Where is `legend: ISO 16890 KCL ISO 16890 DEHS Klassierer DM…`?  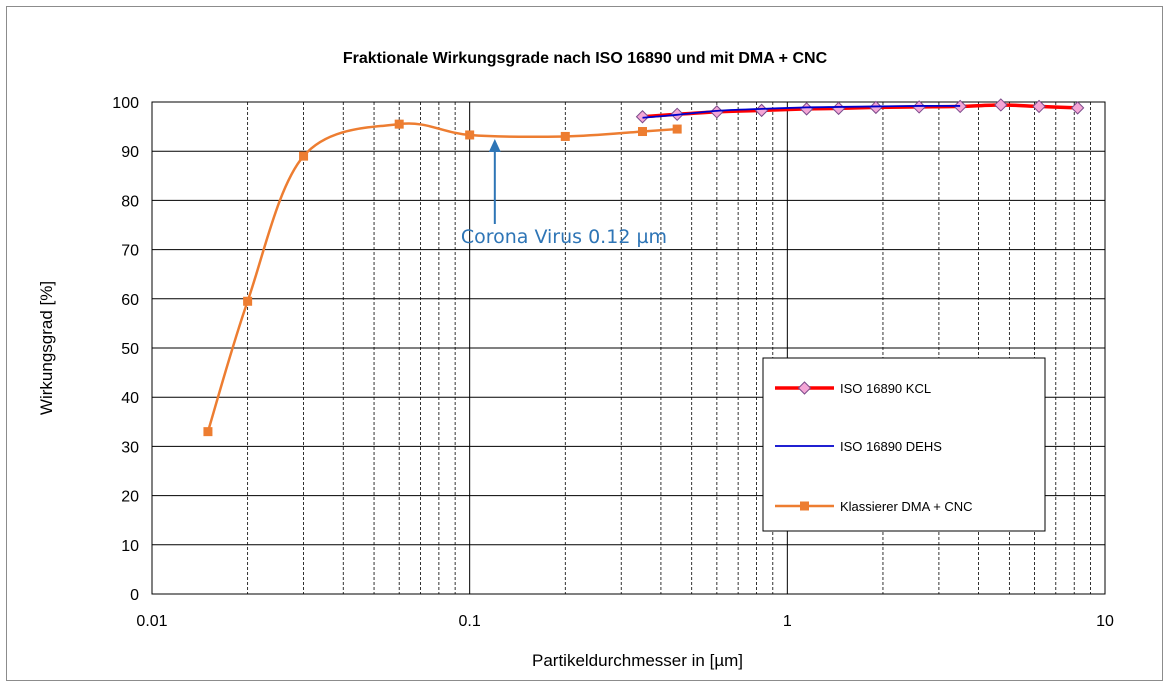
legend: ISO 16890 KCL ISO 16890 DEHS Klassierer DM… is located at coordinates (904, 444).